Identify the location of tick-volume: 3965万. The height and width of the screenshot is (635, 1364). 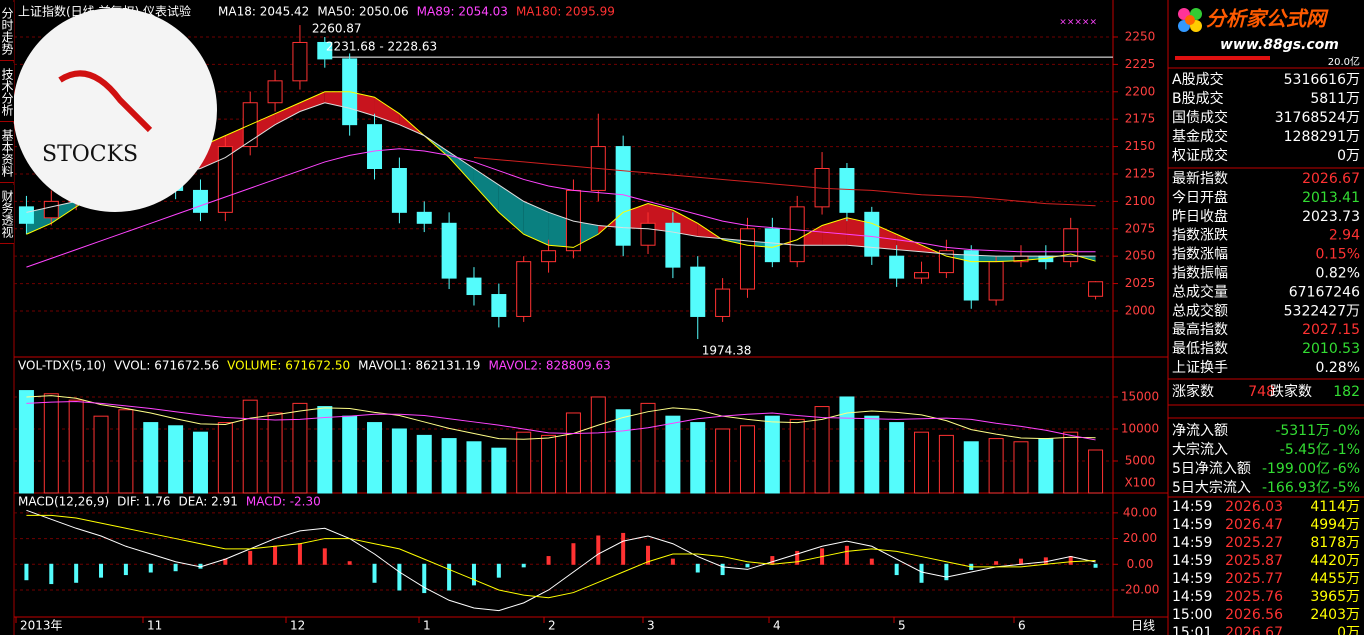
(1335, 597).